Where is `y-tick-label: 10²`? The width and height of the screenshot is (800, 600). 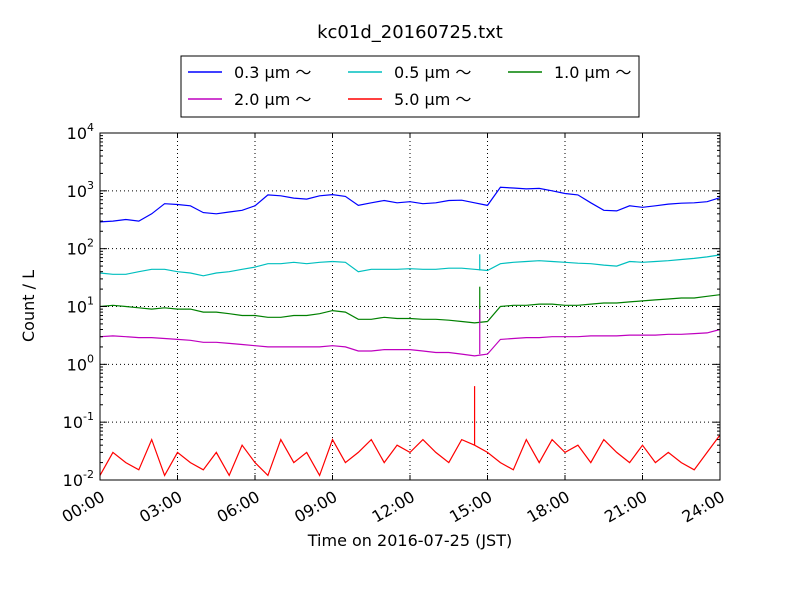
y-tick-label: 10² is located at coordinates (80, 248).